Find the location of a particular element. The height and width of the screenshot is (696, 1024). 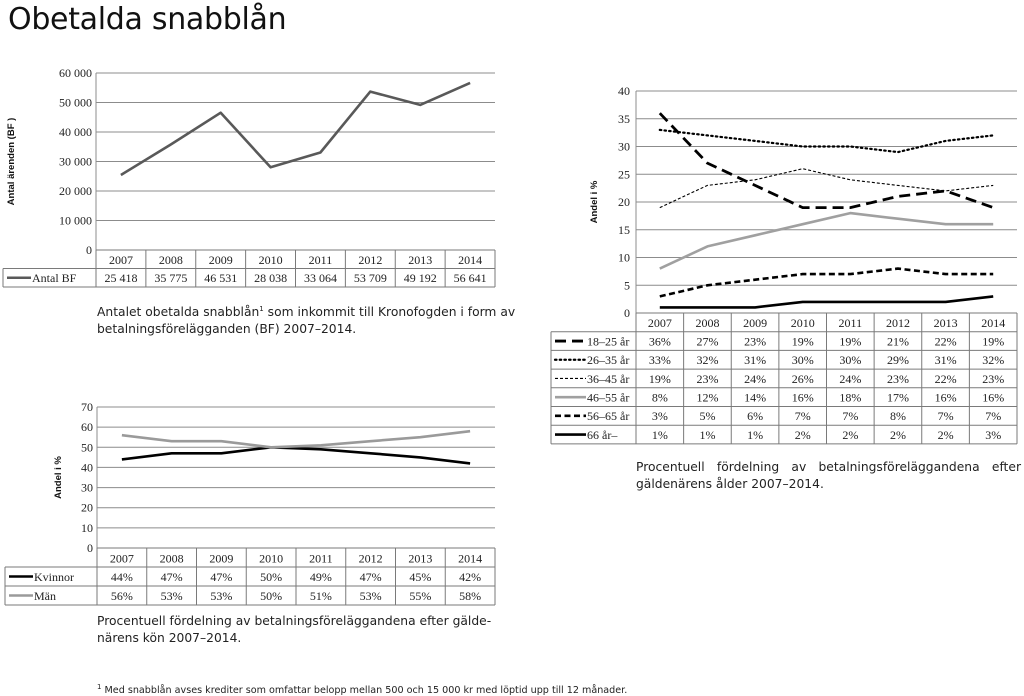

table-cell-value: 51% is located at coordinates (321, 596).